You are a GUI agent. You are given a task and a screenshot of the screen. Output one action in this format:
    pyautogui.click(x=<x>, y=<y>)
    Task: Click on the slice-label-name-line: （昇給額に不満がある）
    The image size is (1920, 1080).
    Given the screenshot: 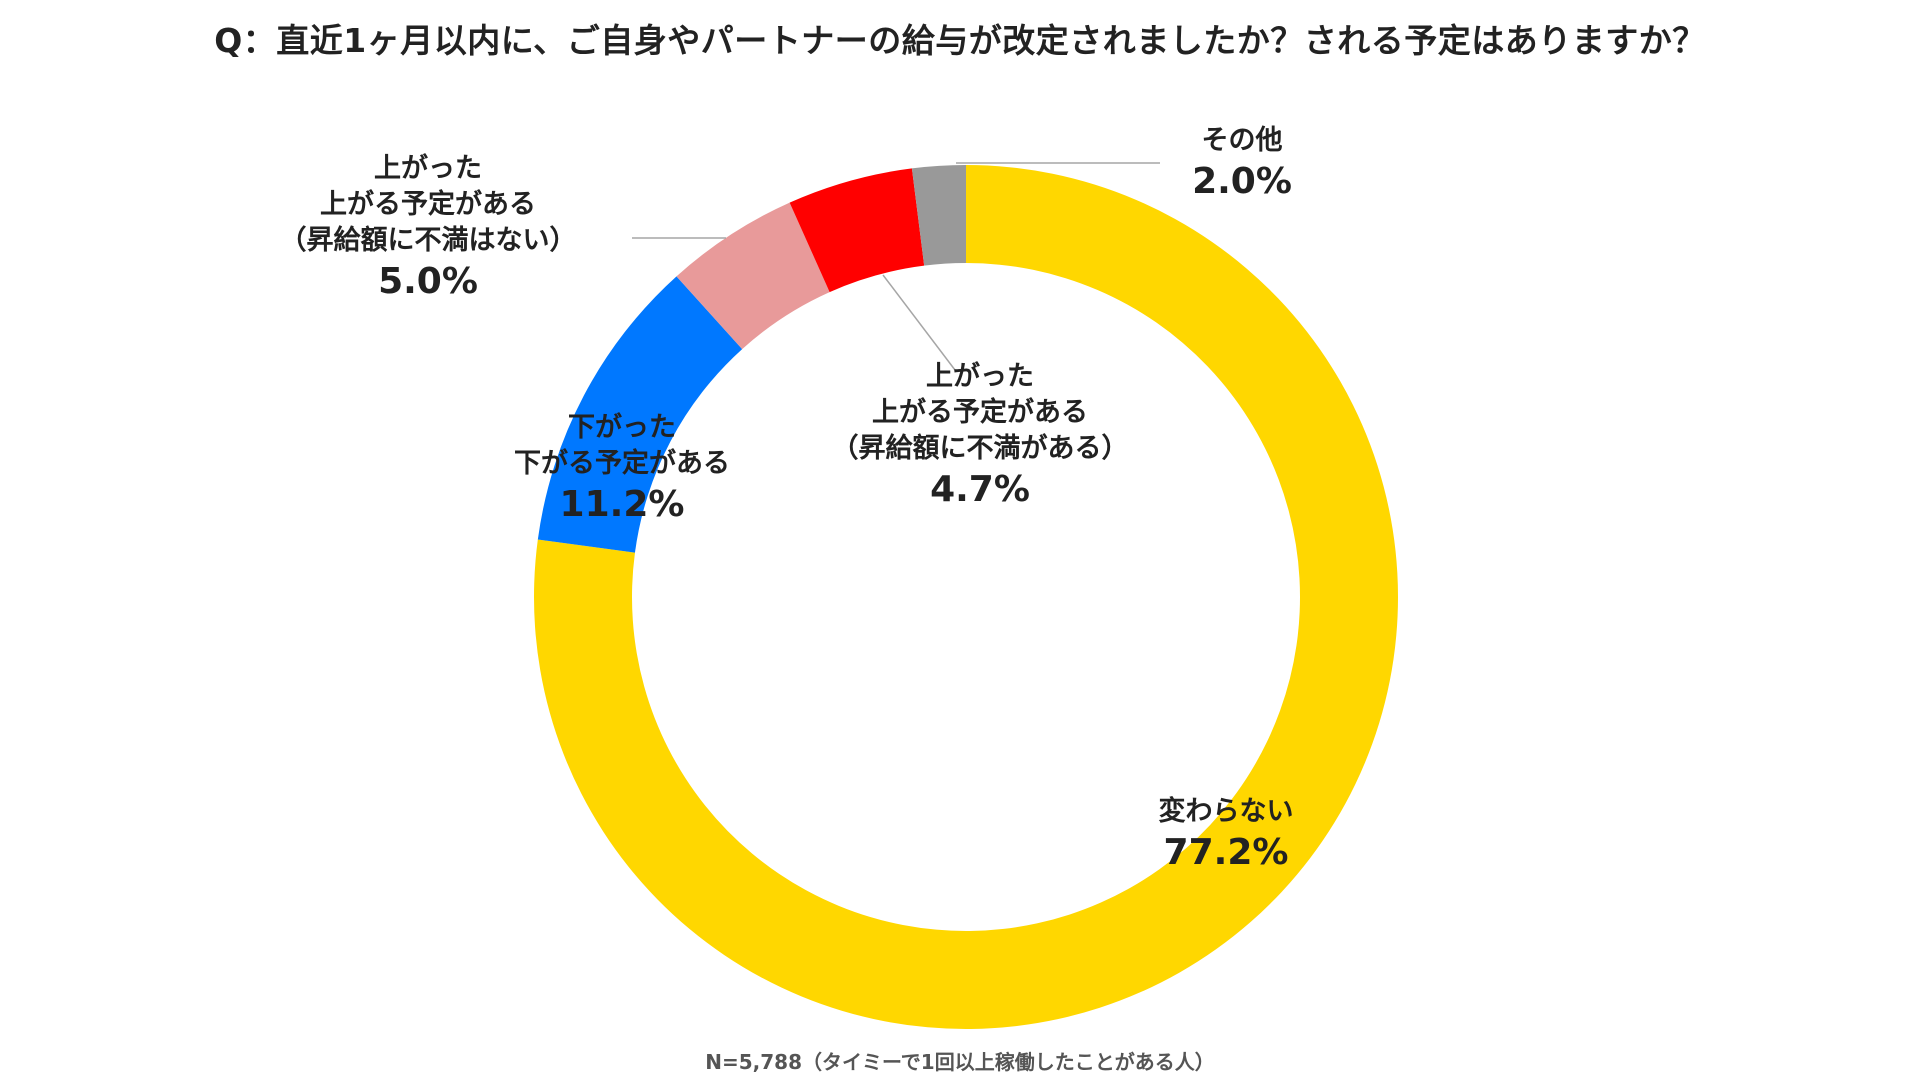 What is the action you would take?
    pyautogui.click(x=980, y=448)
    